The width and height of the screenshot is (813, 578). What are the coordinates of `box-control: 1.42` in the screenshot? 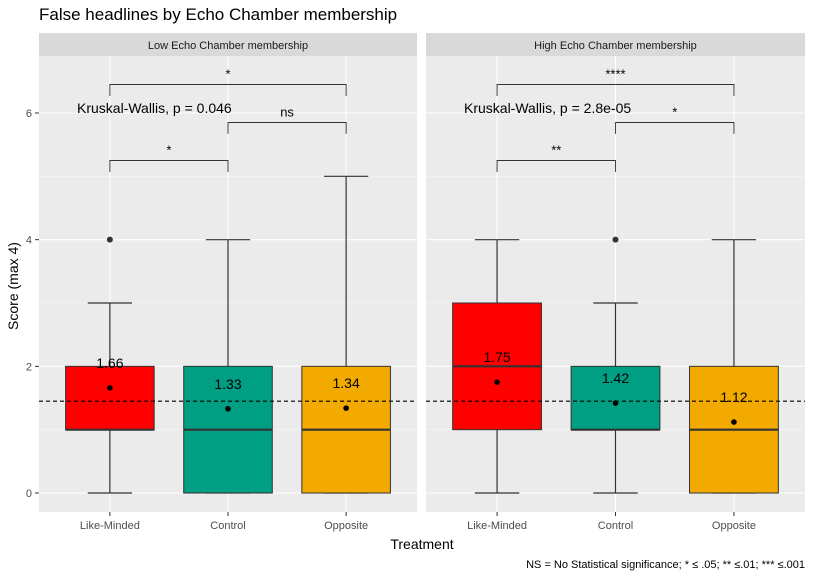 It's located at (615, 365).